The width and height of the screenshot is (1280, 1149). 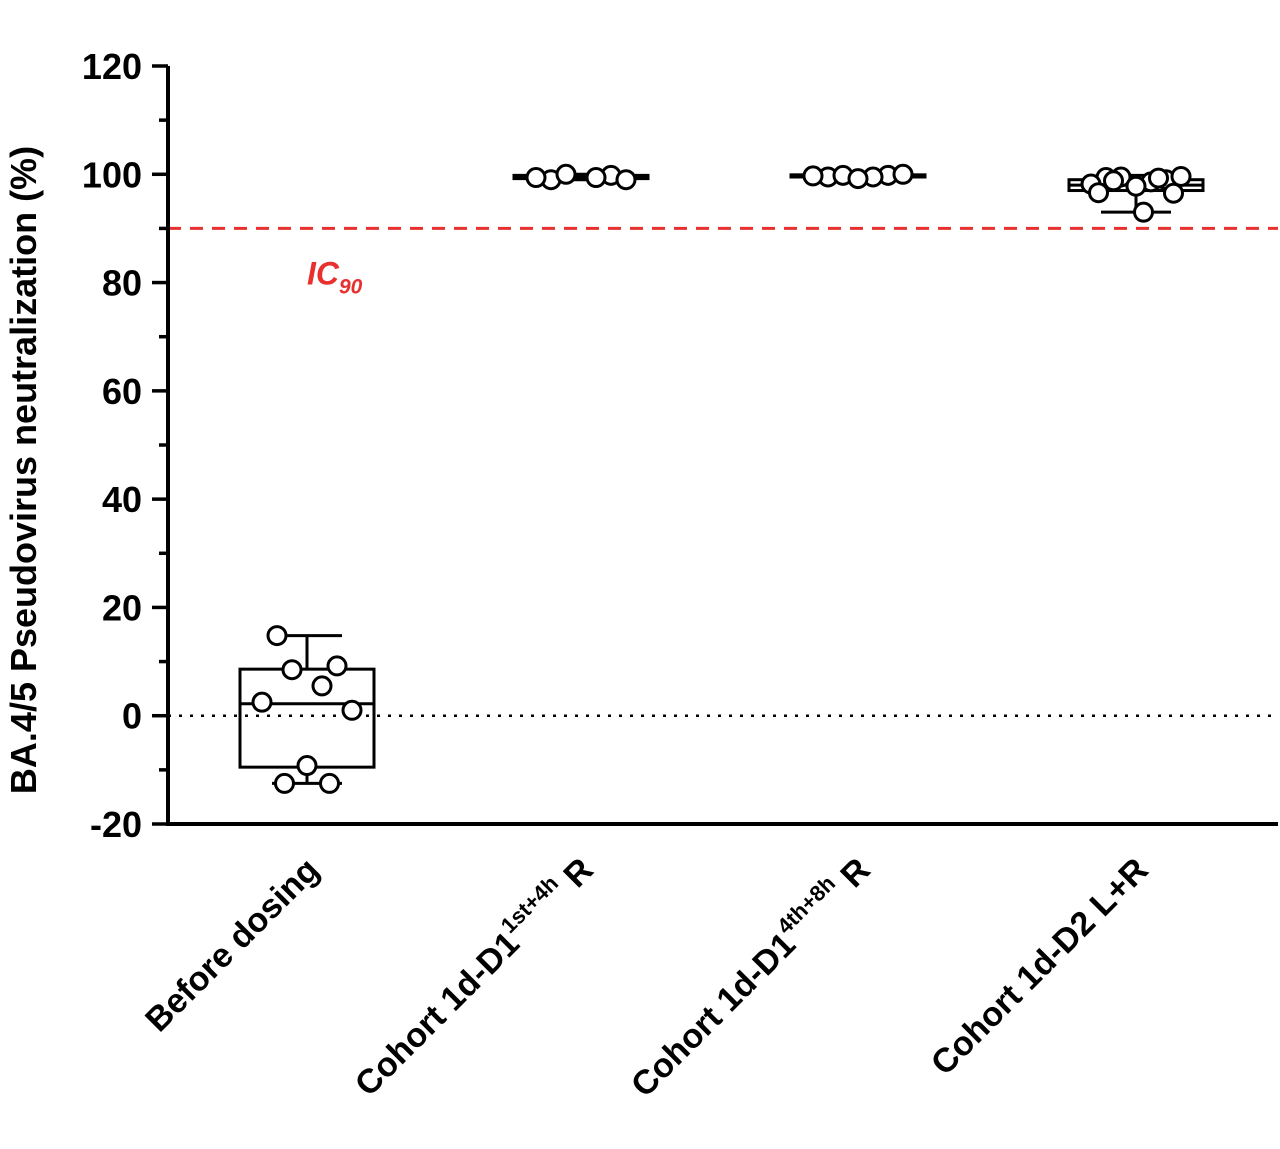 What do you see at coordinates (122, 607) in the screenshot?
I see `y-tick-label: 20` at bounding box center [122, 607].